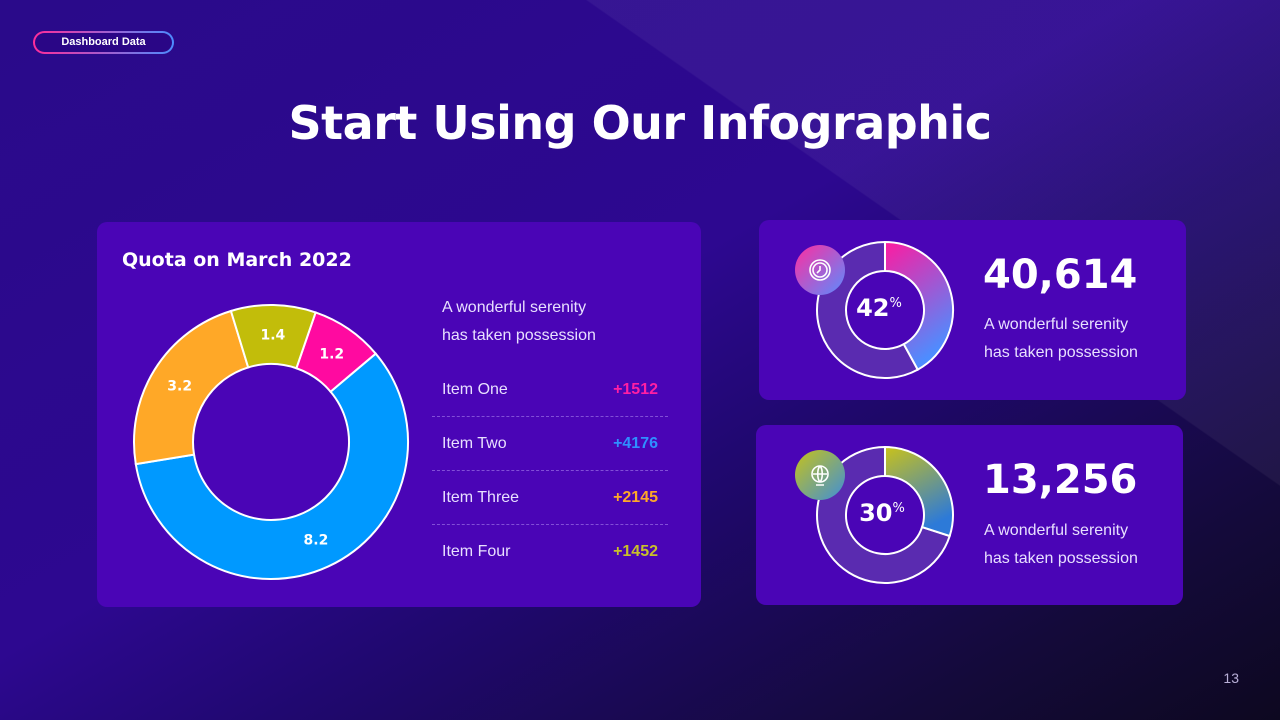 This screenshot has height=720, width=1280. What do you see at coordinates (331, 354) in the screenshot?
I see `slice-label: 1.2` at bounding box center [331, 354].